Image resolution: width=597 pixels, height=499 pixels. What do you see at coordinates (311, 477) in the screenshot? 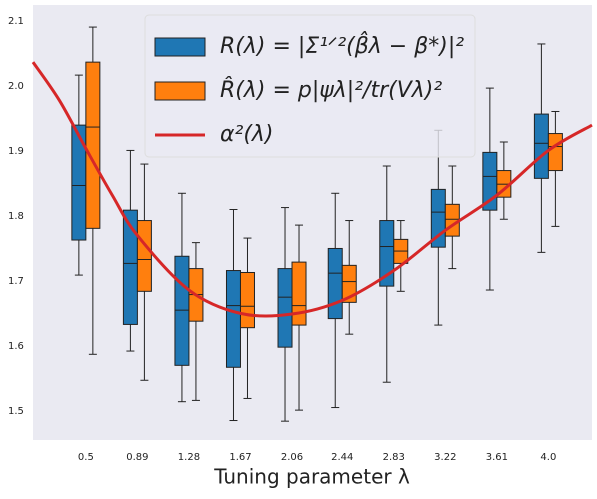
I see `x-axis-label: Tuning parameter λ` at bounding box center [311, 477].